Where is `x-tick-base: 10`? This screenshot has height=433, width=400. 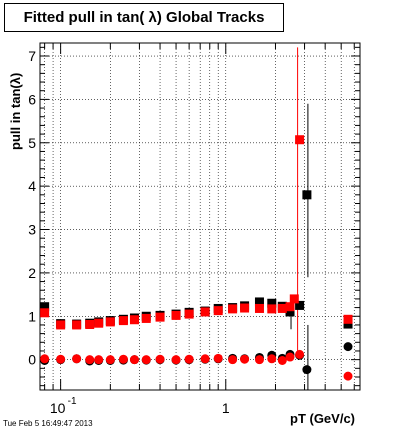
x-tick-base: 10 is located at coordinates (58, 408).